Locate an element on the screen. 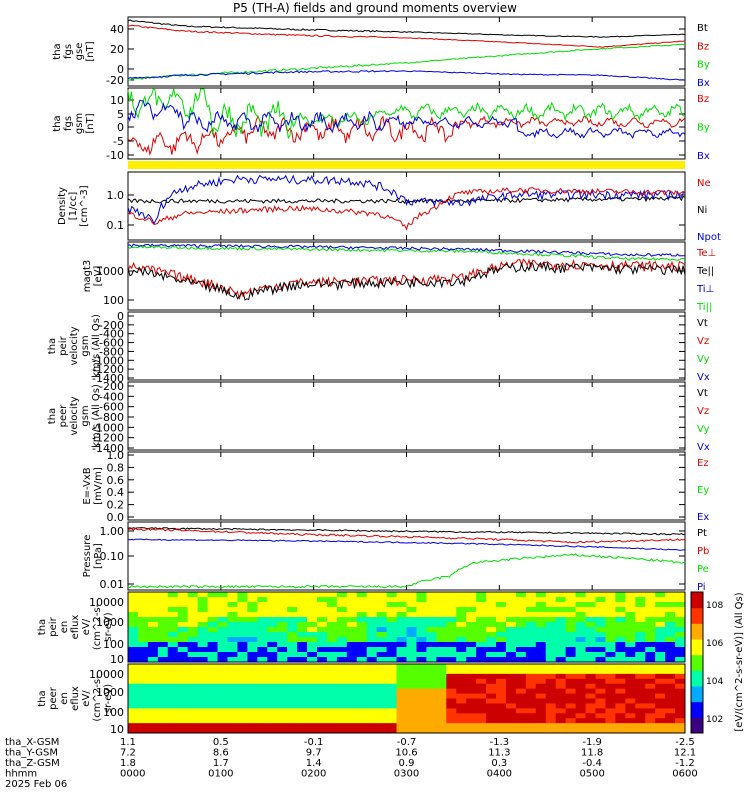 This screenshot has width=750, height=800. legend-entry: By is located at coordinates (703, 65).